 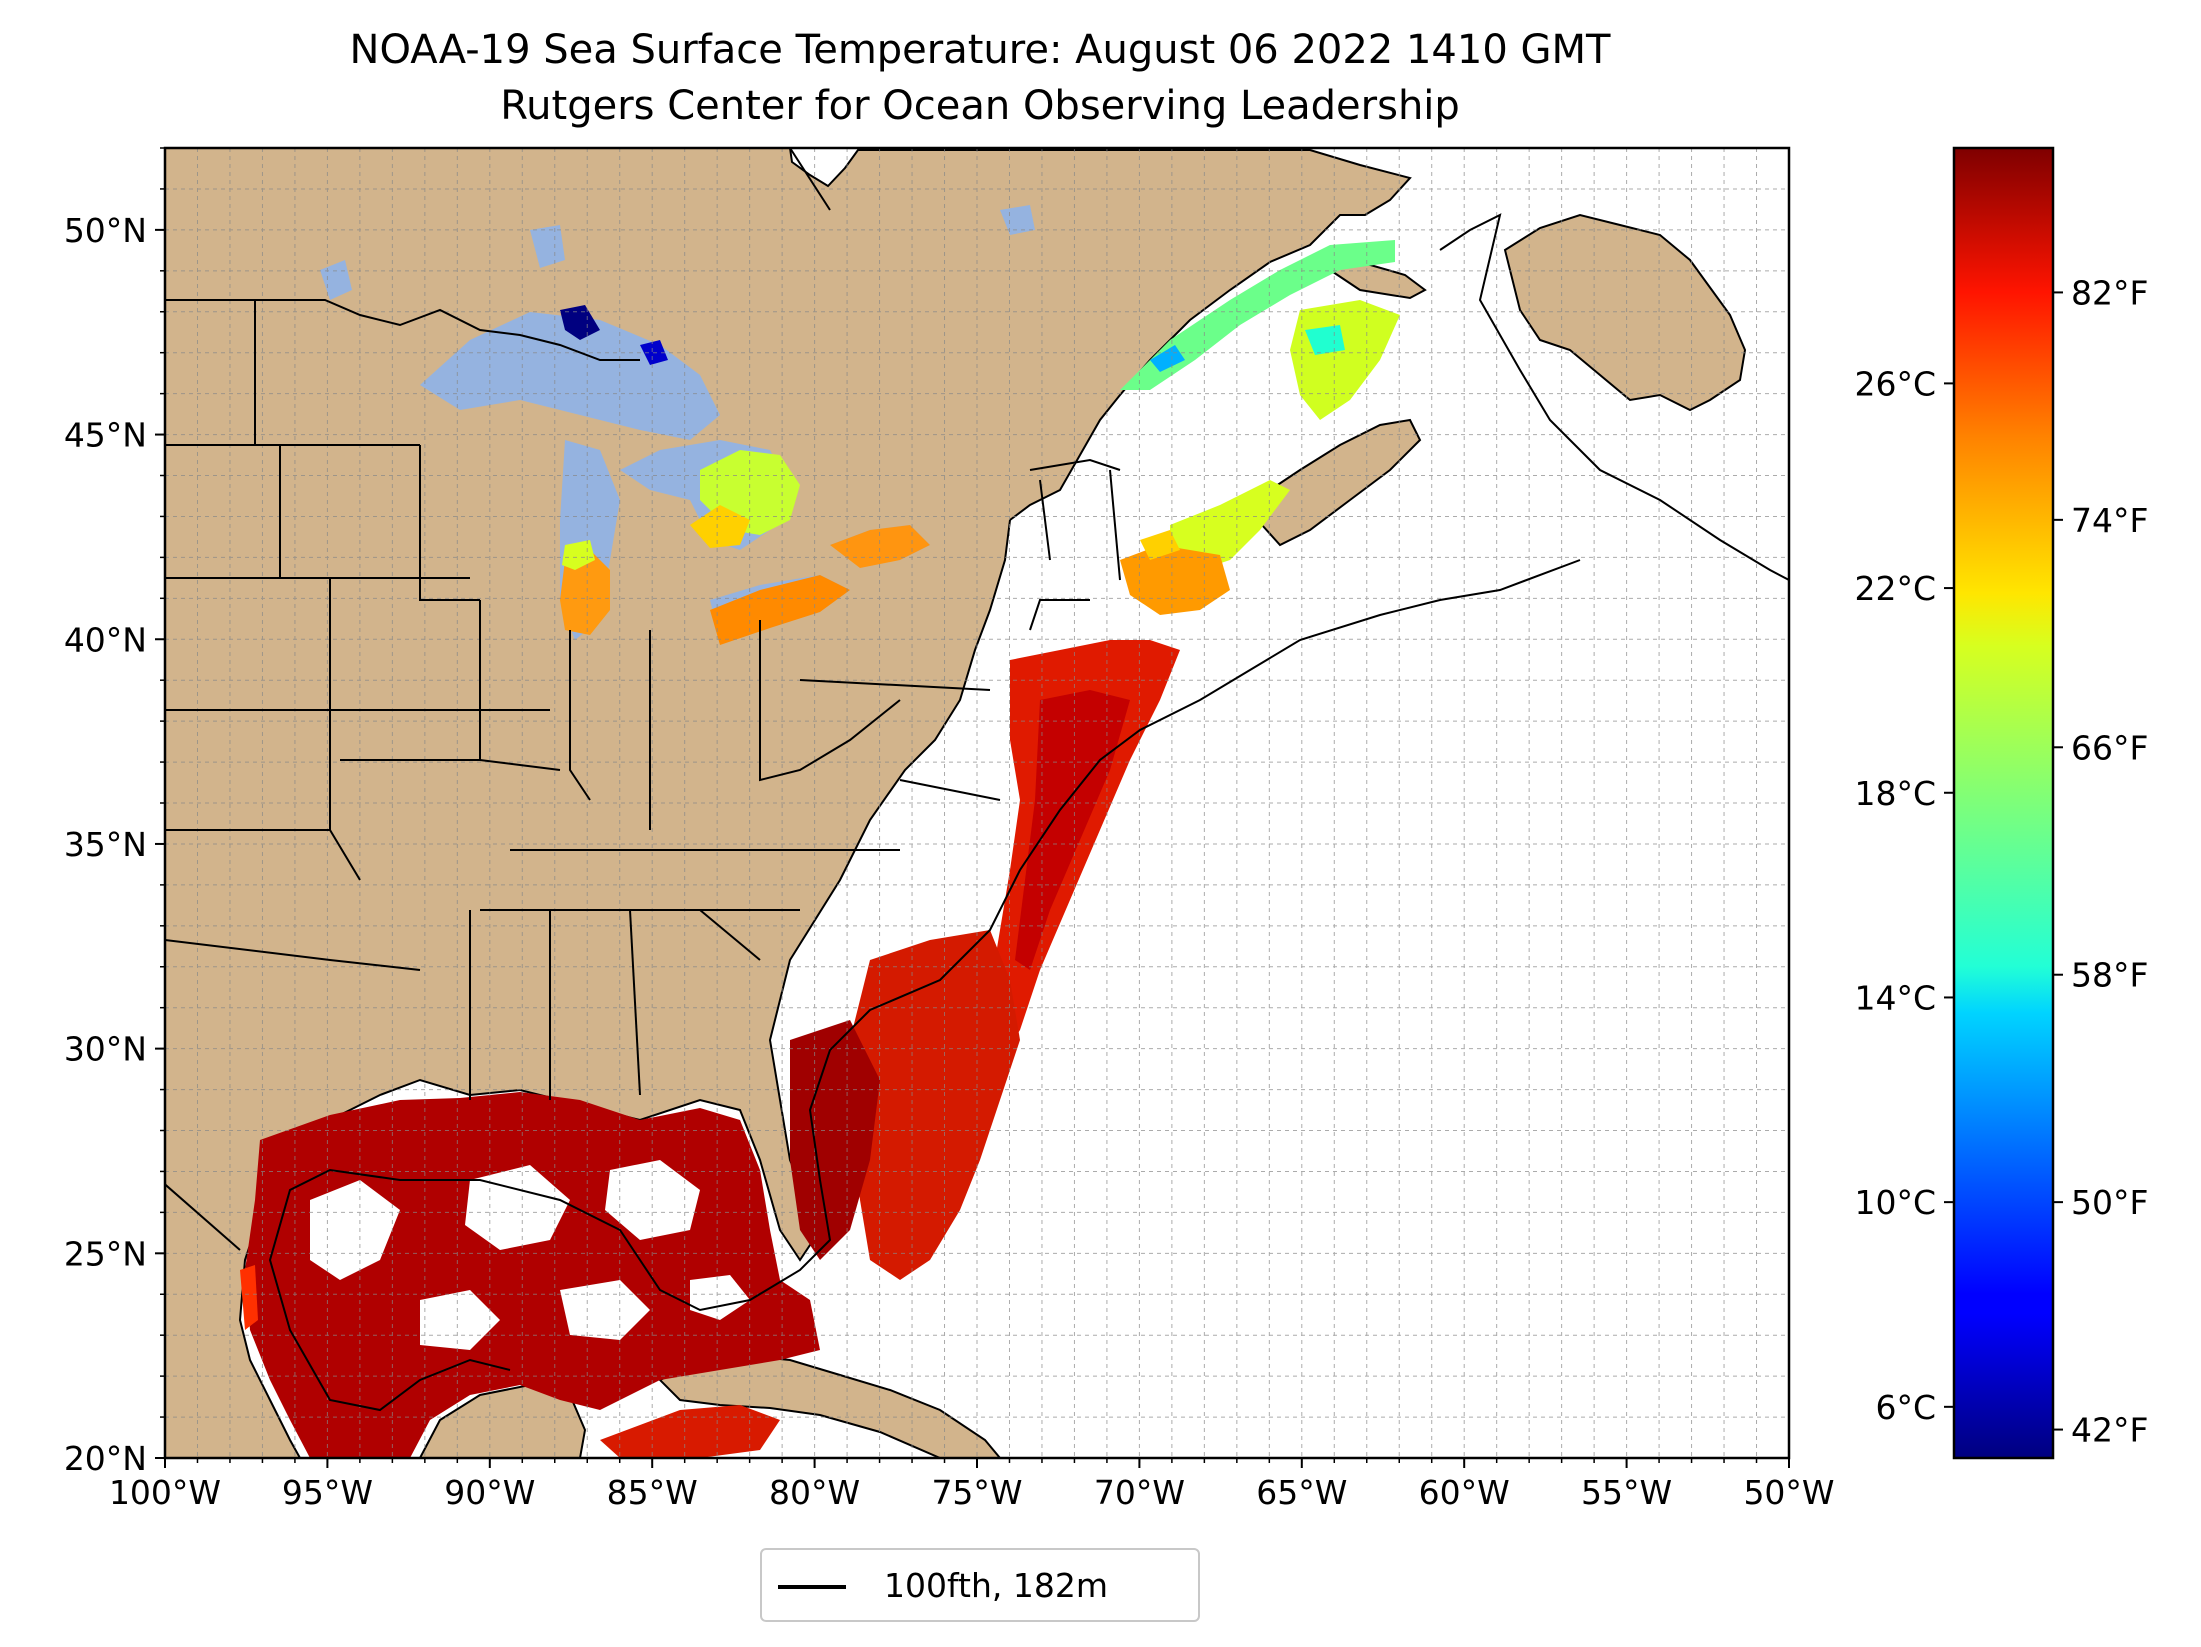 I want to click on x-tick-label: 95°W, so click(x=327, y=1492).